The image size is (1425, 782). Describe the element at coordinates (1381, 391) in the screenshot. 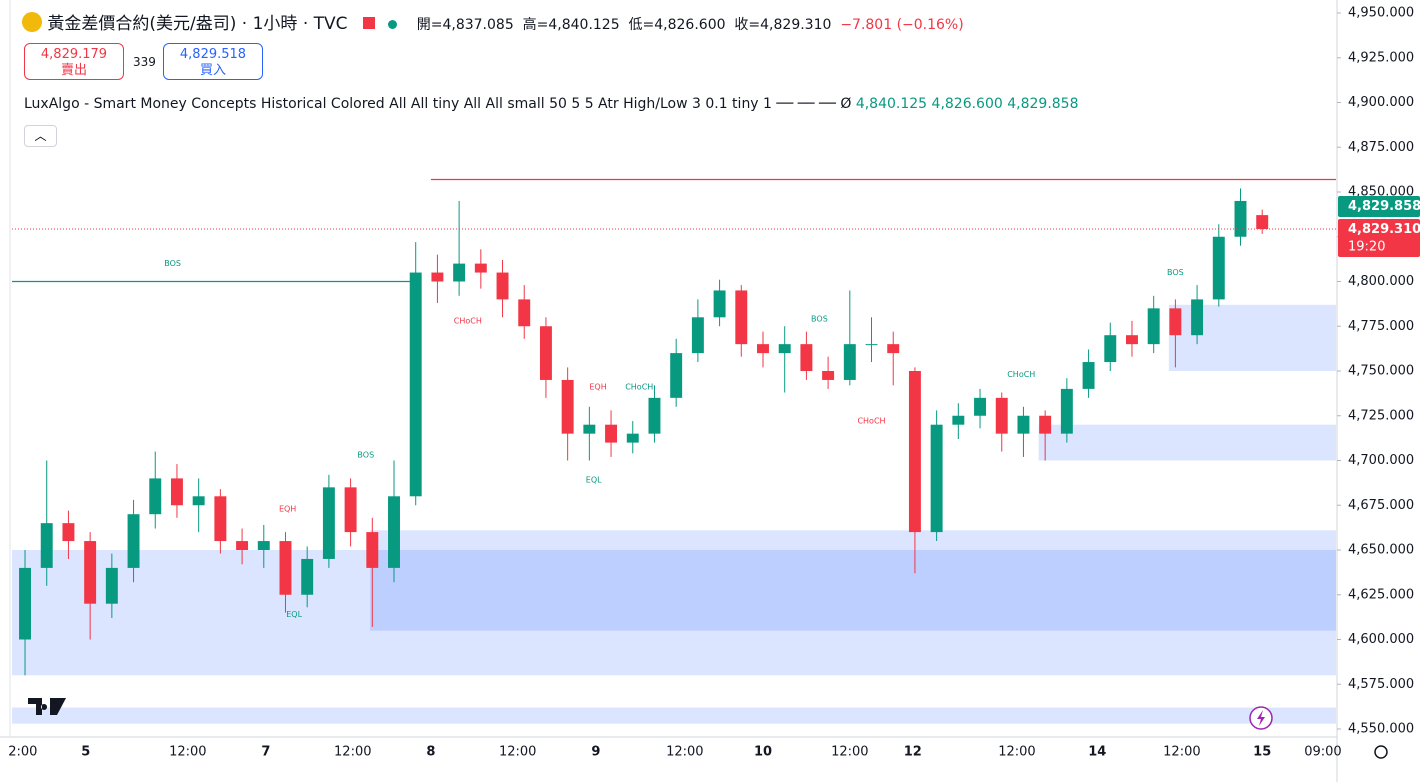

I see `price-axis-bg` at that location.